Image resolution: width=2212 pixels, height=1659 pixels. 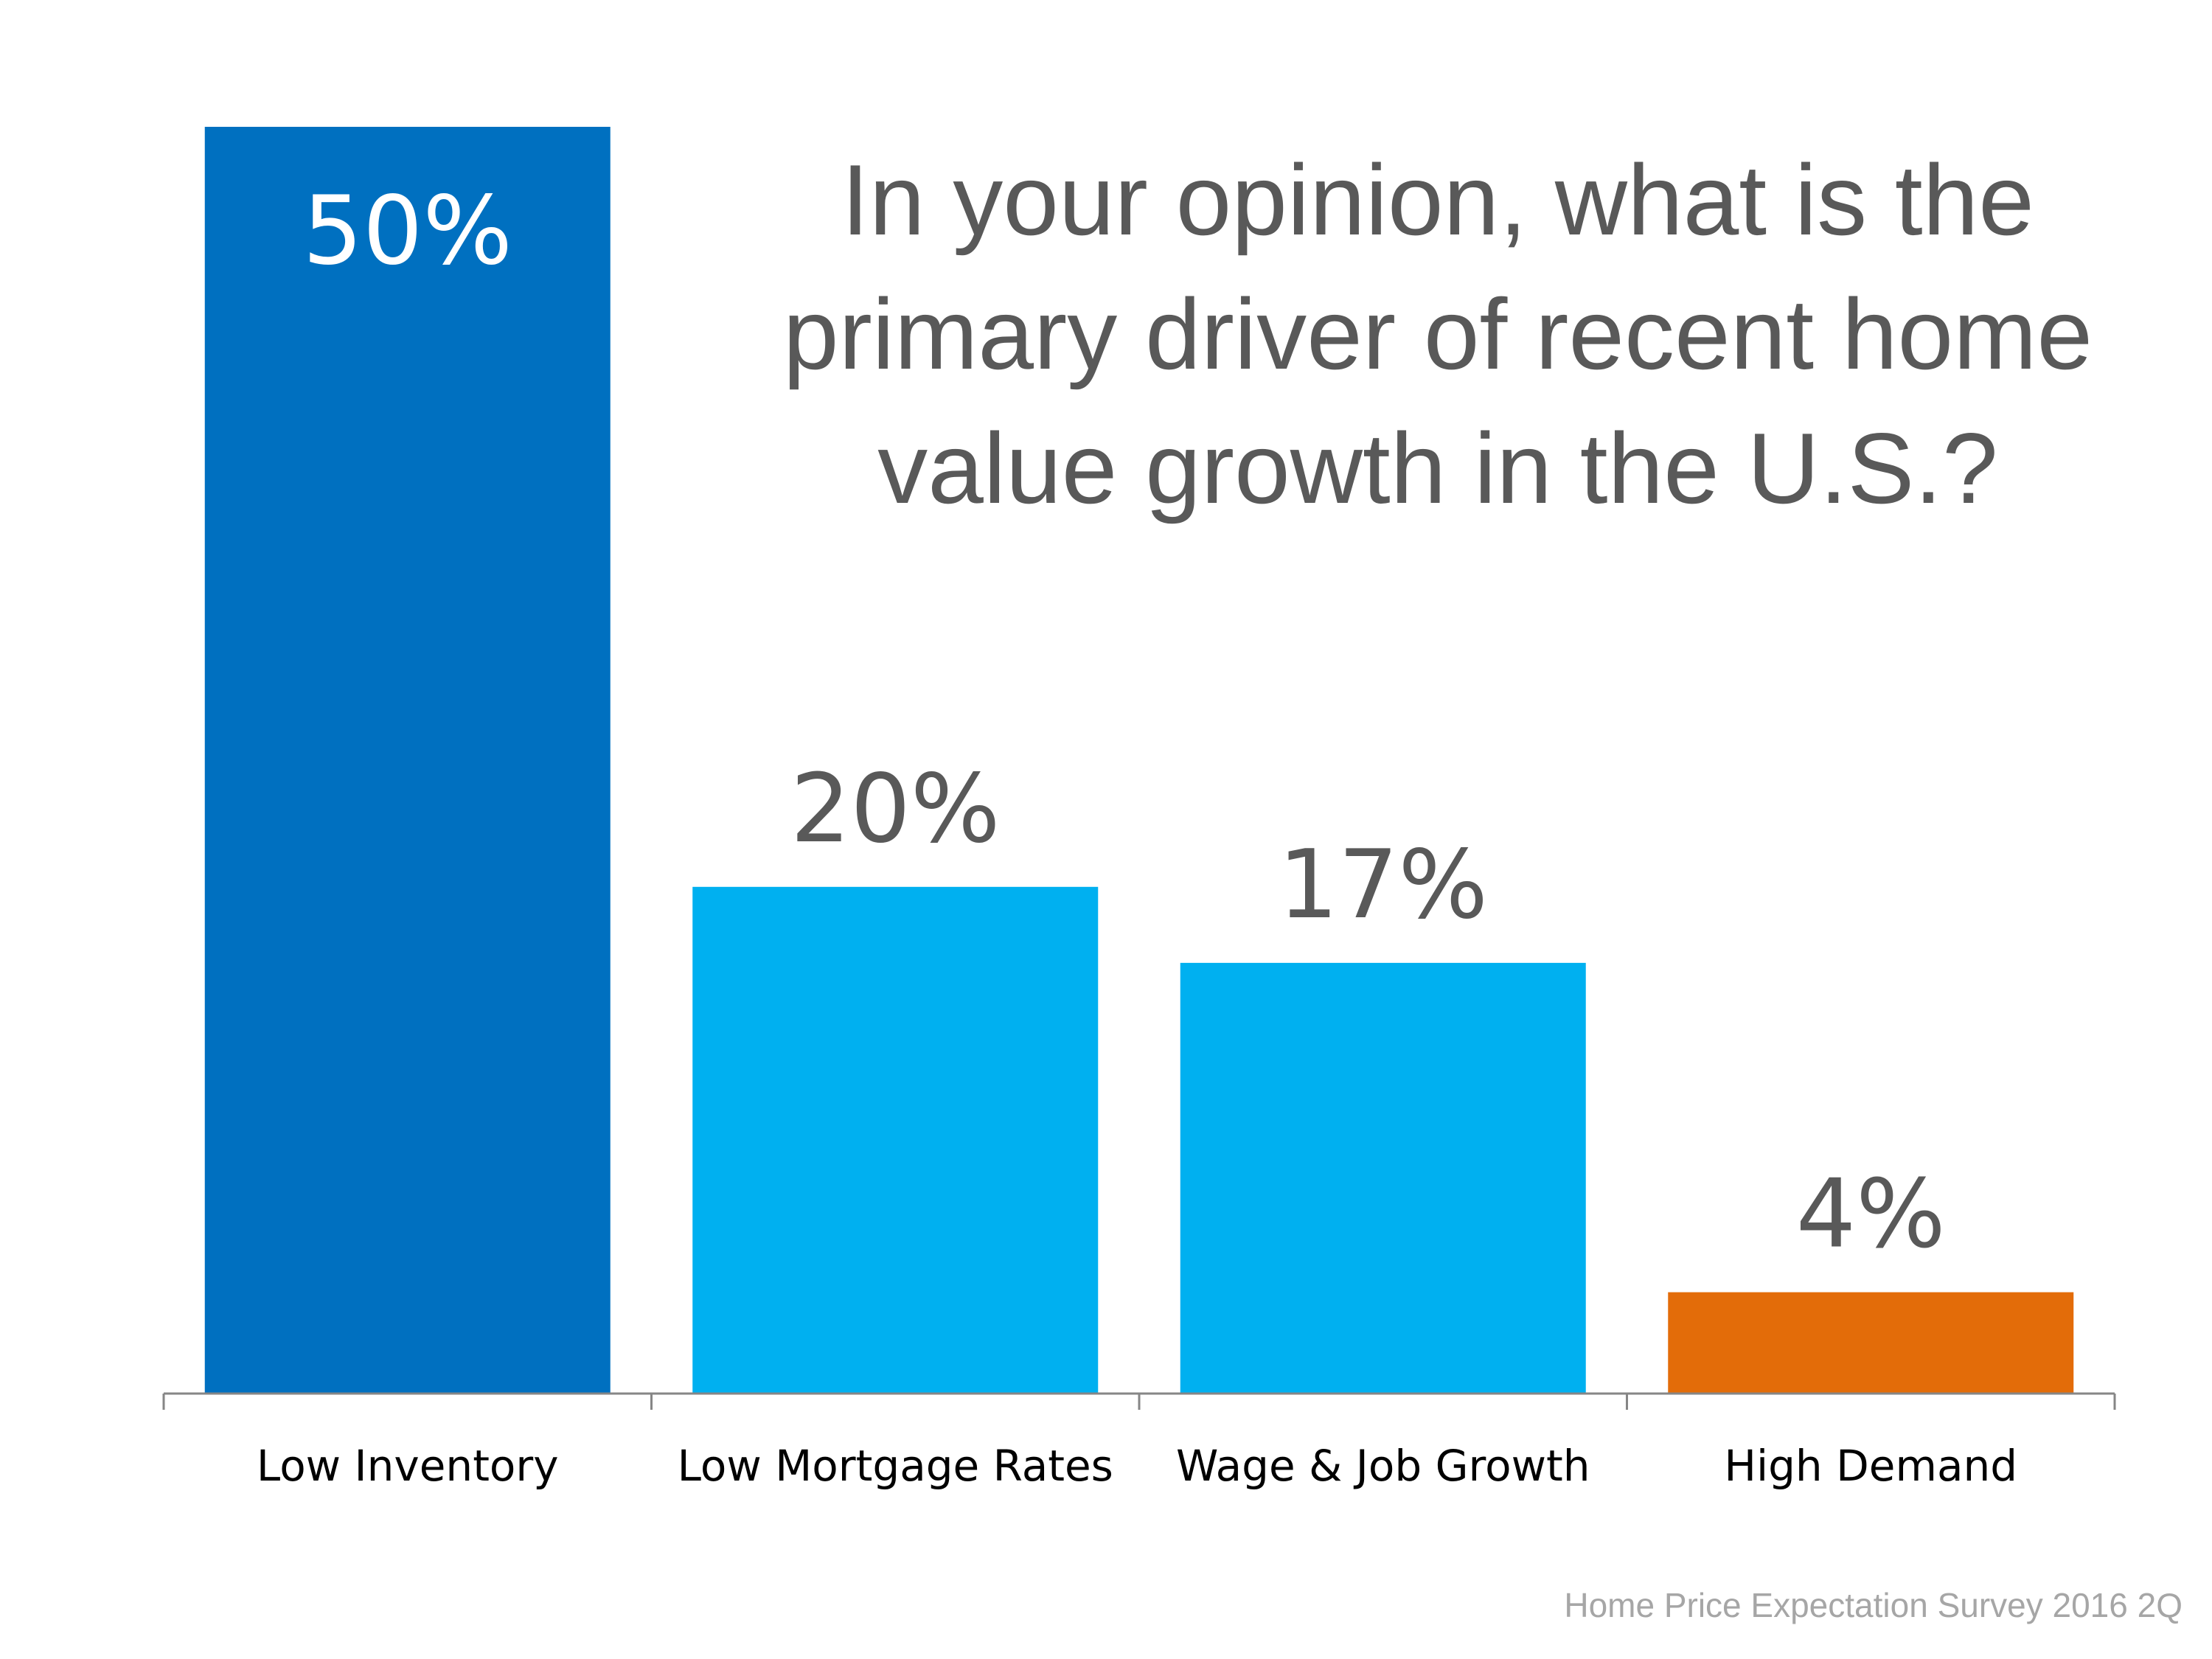 I want to click on bar-wage-job-growth, so click(x=1383, y=1178).